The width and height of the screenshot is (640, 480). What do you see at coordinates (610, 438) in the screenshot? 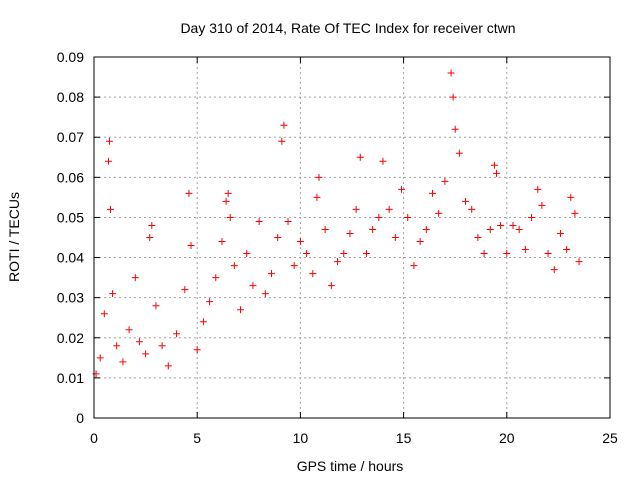
I see `x-tick-label: 25` at bounding box center [610, 438].